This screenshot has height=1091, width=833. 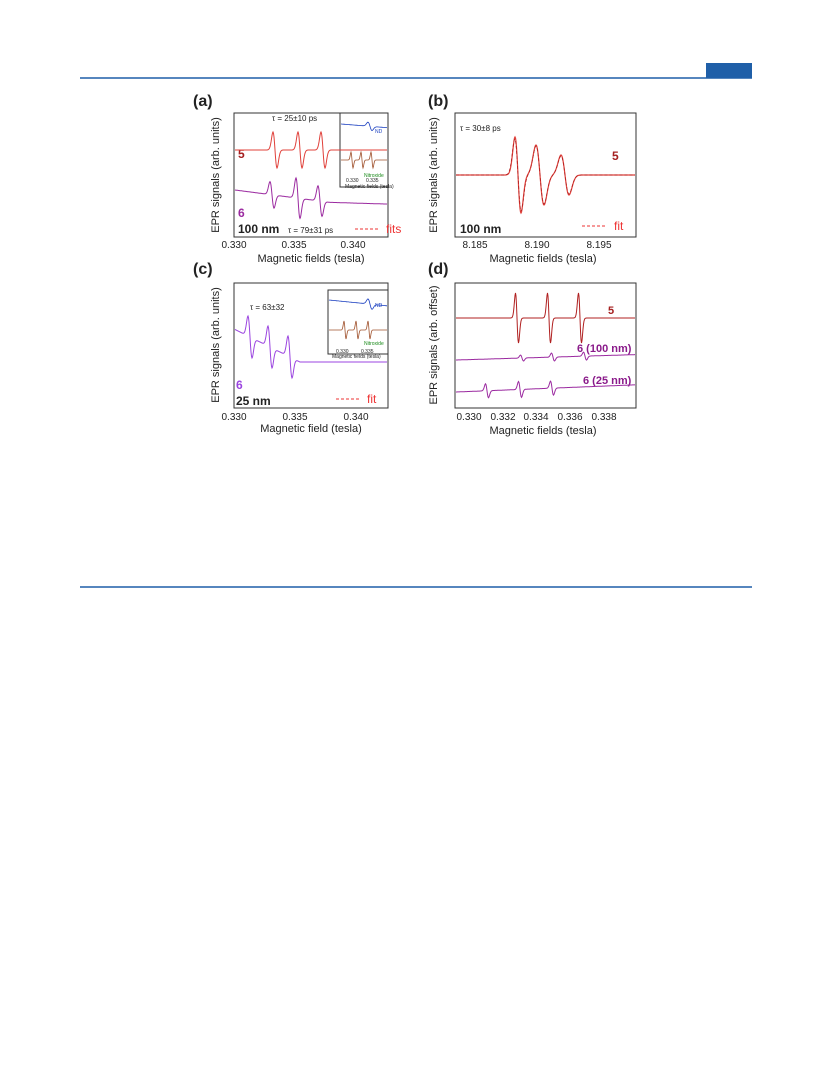 What do you see at coordinates (603, 417) in the screenshot?
I see `x-tick-label: 0.338` at bounding box center [603, 417].